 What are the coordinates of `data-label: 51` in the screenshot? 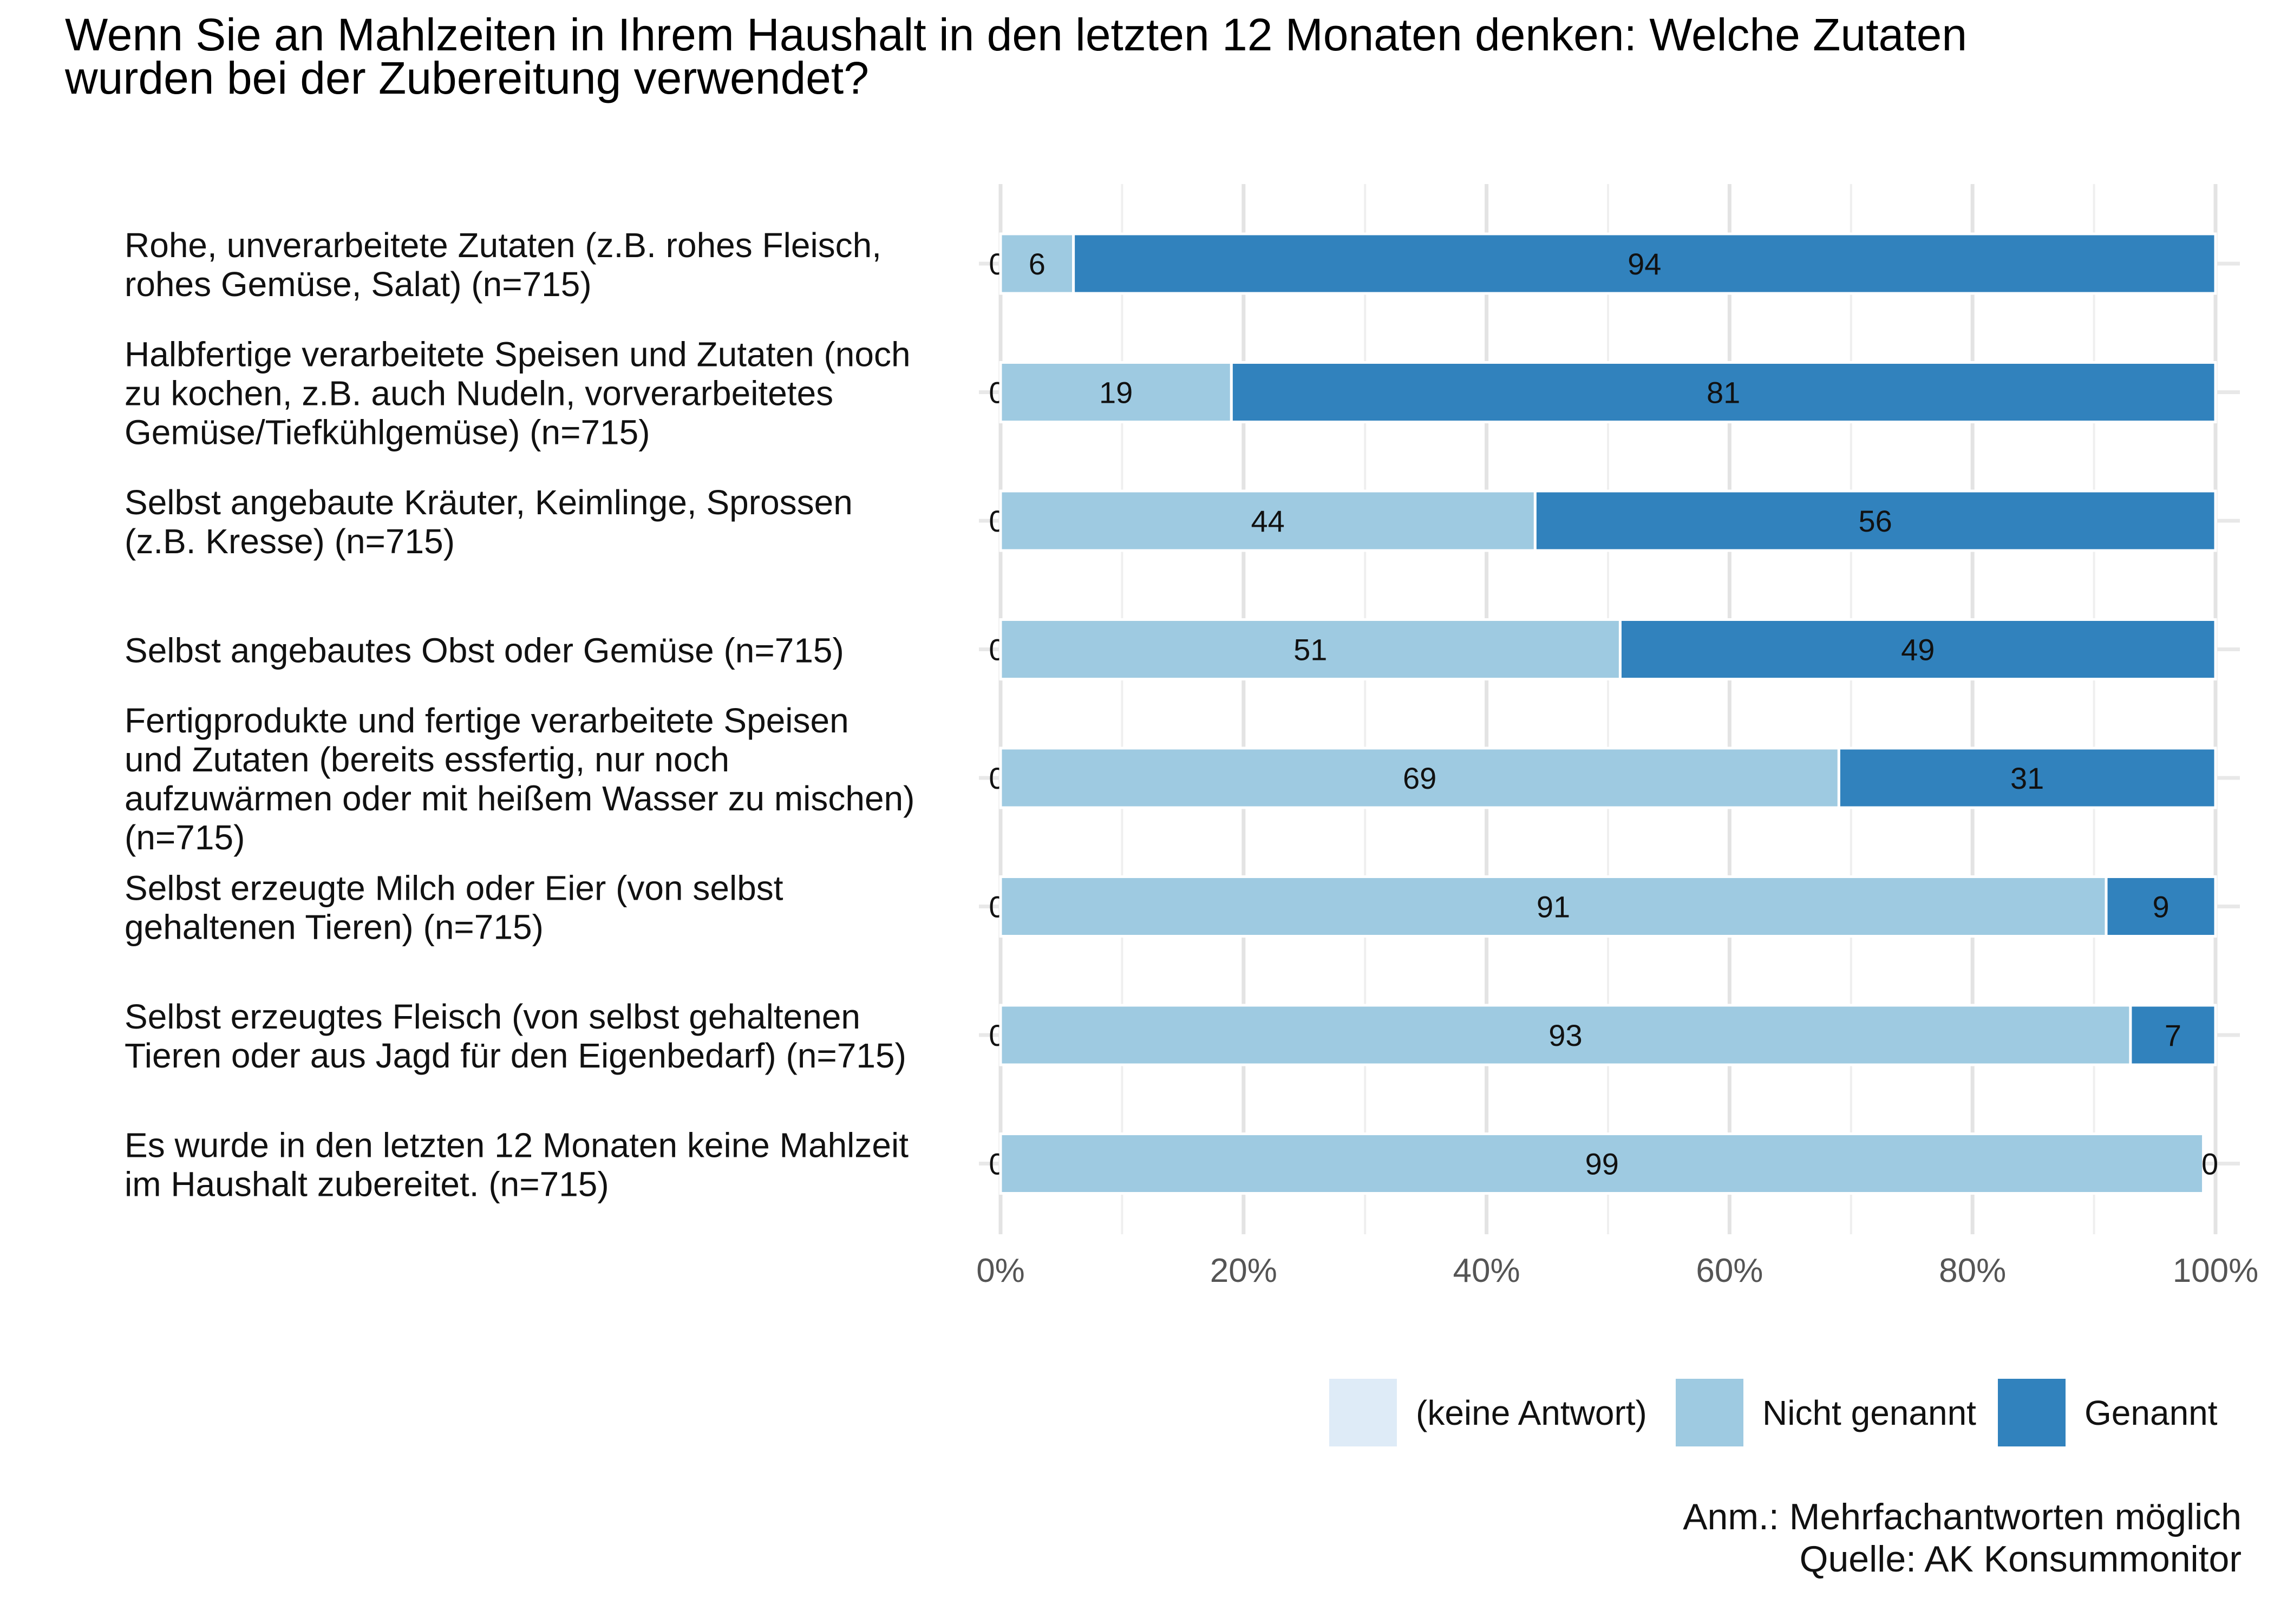 It's located at (1310, 650).